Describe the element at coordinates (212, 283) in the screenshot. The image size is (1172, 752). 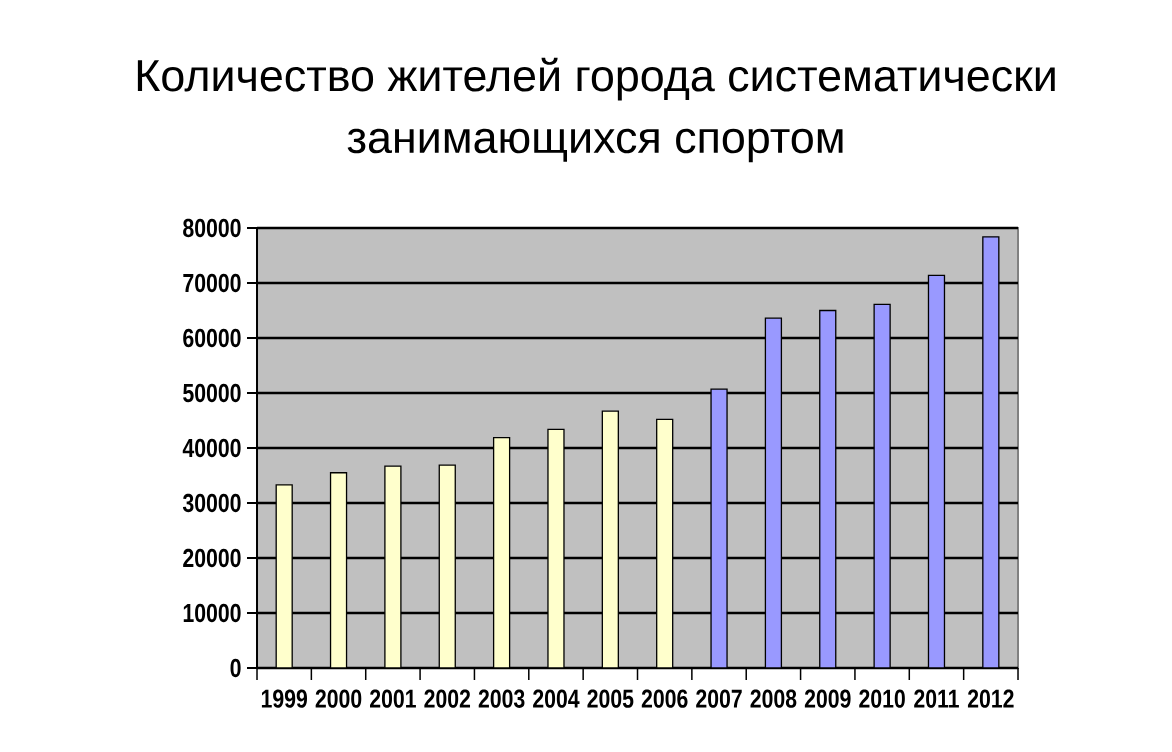
I see `y-tick-label: 70000` at that location.